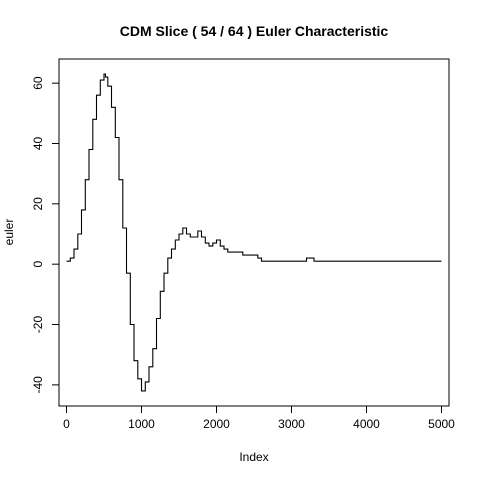 The image size is (480, 480). What do you see at coordinates (38, 325) in the screenshot?
I see `y-tick-label: -20` at bounding box center [38, 325].